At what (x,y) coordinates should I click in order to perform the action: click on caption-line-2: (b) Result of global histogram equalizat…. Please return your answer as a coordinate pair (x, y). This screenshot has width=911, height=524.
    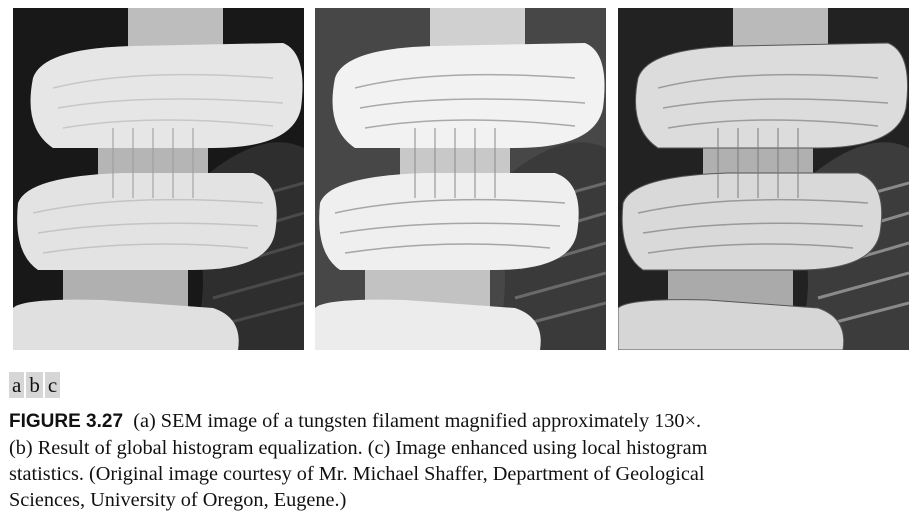
    Looking at the image, I should click on (358, 448).